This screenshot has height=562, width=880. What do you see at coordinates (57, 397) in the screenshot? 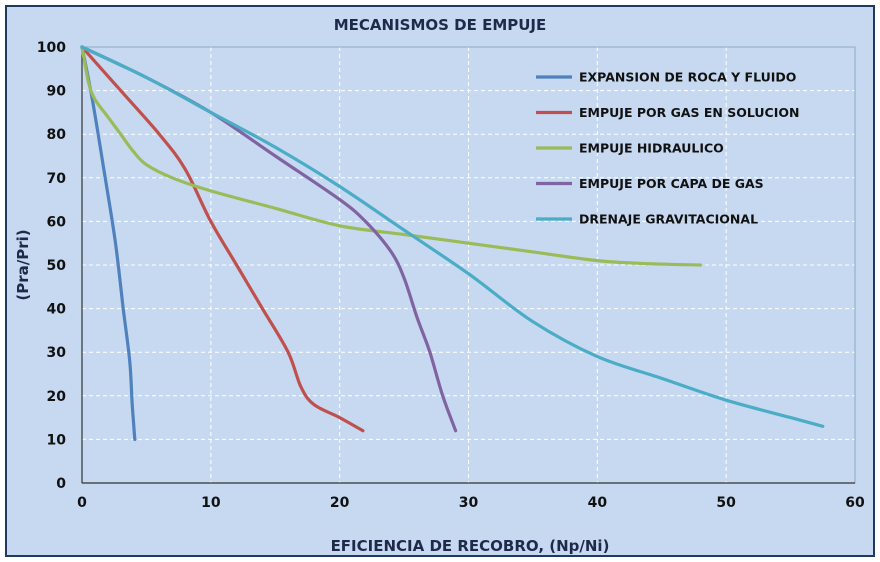
I see `y-tick-label: 20` at bounding box center [57, 397].